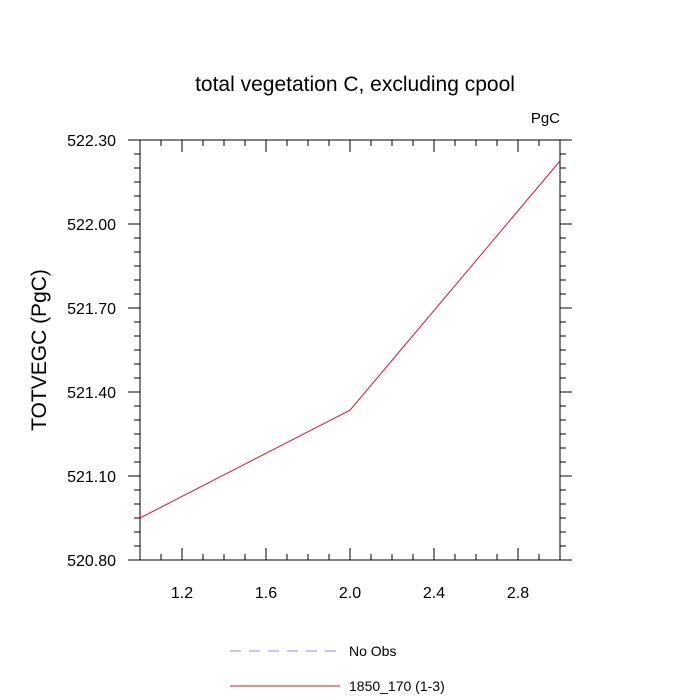  Describe the element at coordinates (518, 593) in the screenshot. I see `x-tick-label: 2.8` at that location.